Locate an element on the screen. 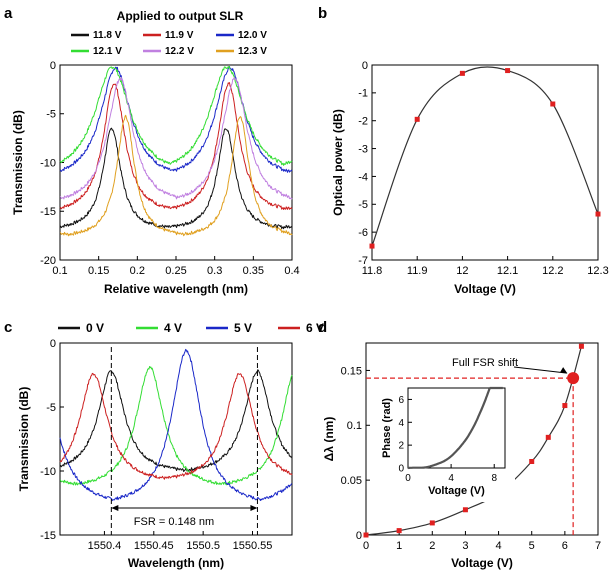 This screenshot has height=585, width=616. d-inset-ytick-label: 4 is located at coordinates (401, 423).